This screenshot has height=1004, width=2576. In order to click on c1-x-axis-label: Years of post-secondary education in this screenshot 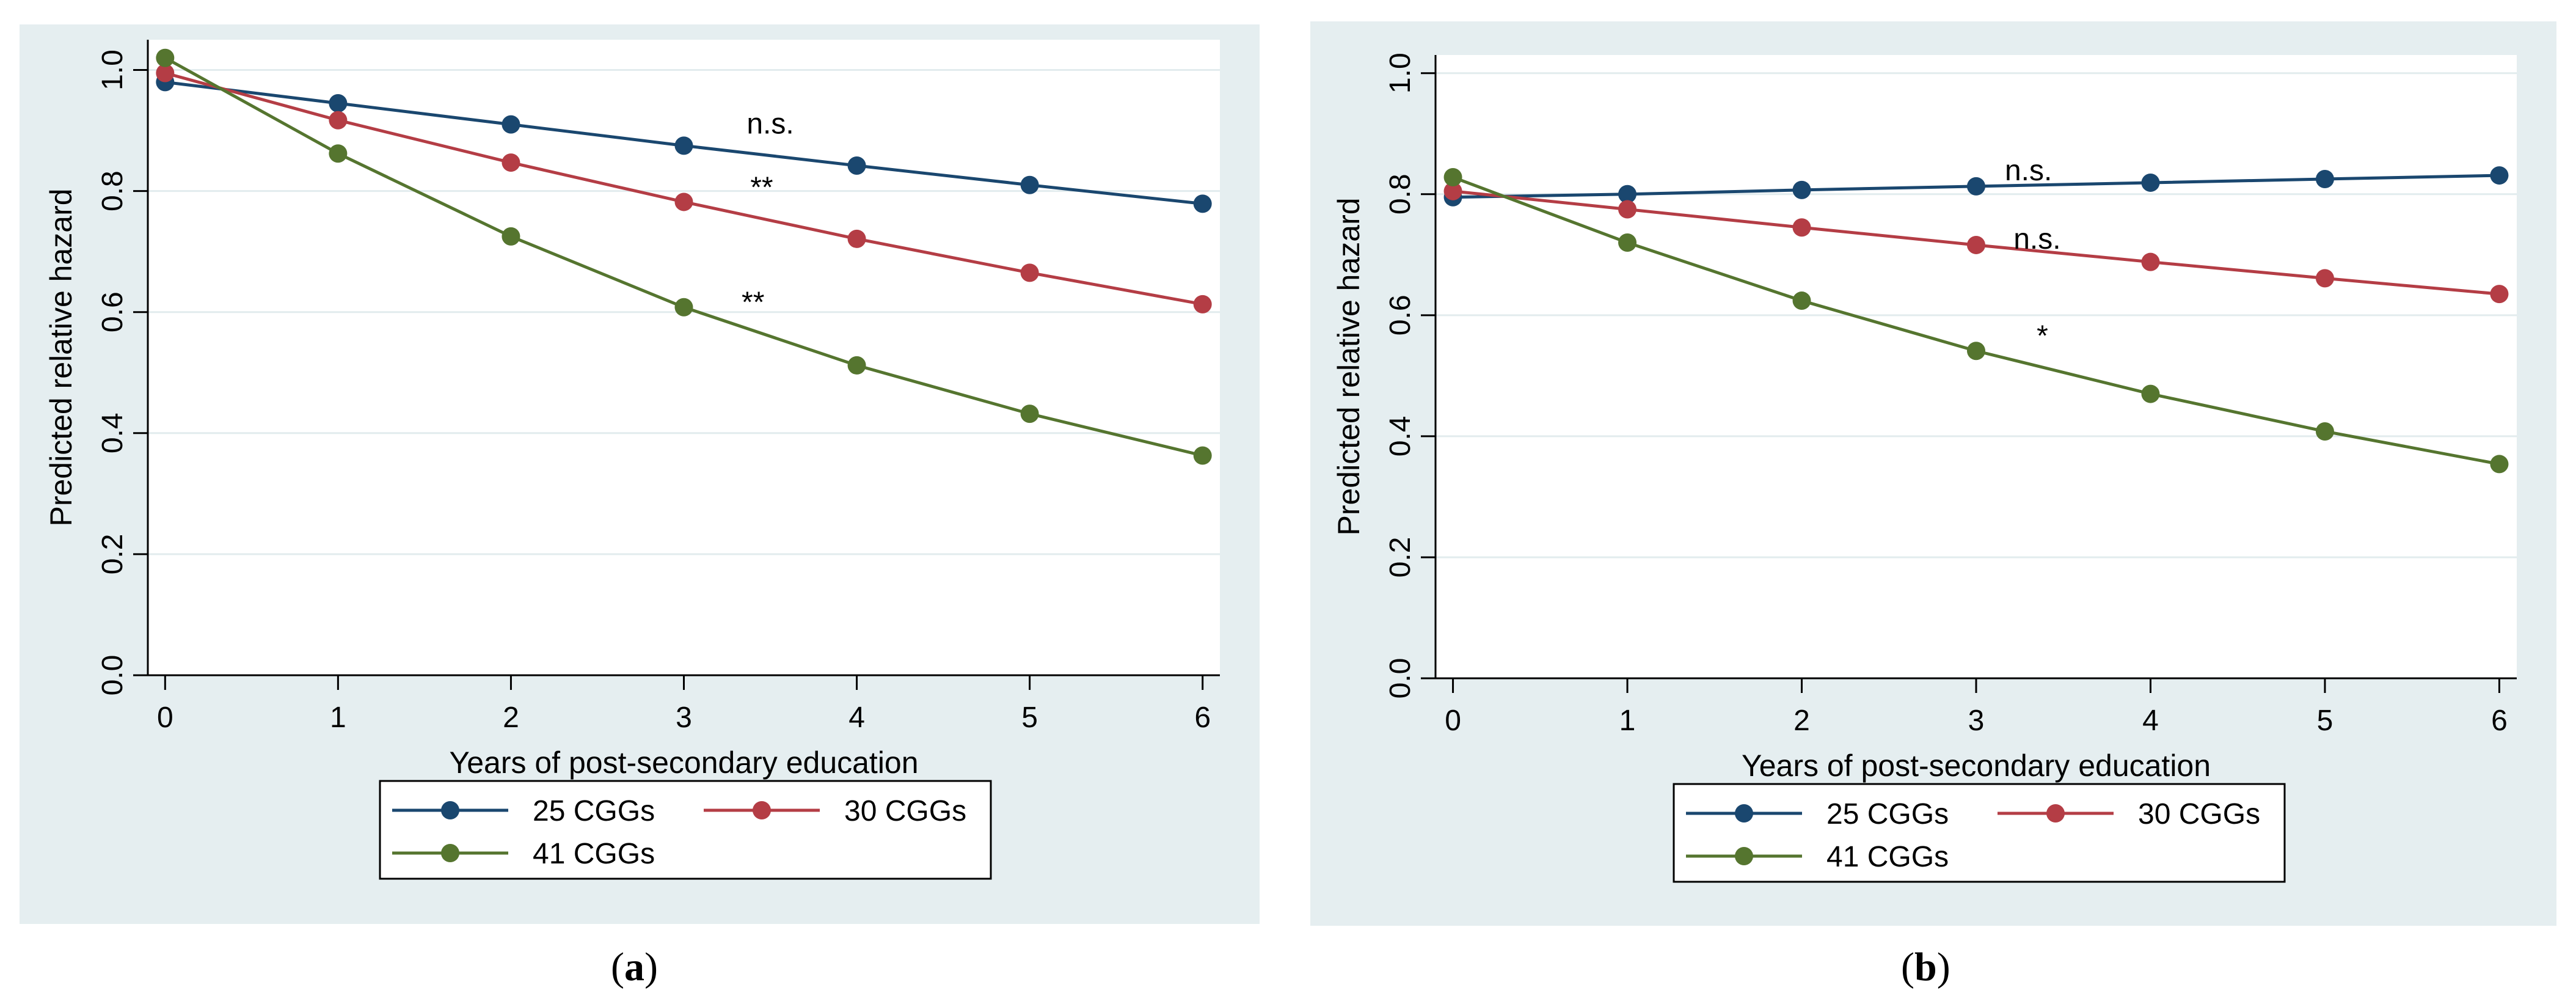, I will do `click(1977, 766)`.